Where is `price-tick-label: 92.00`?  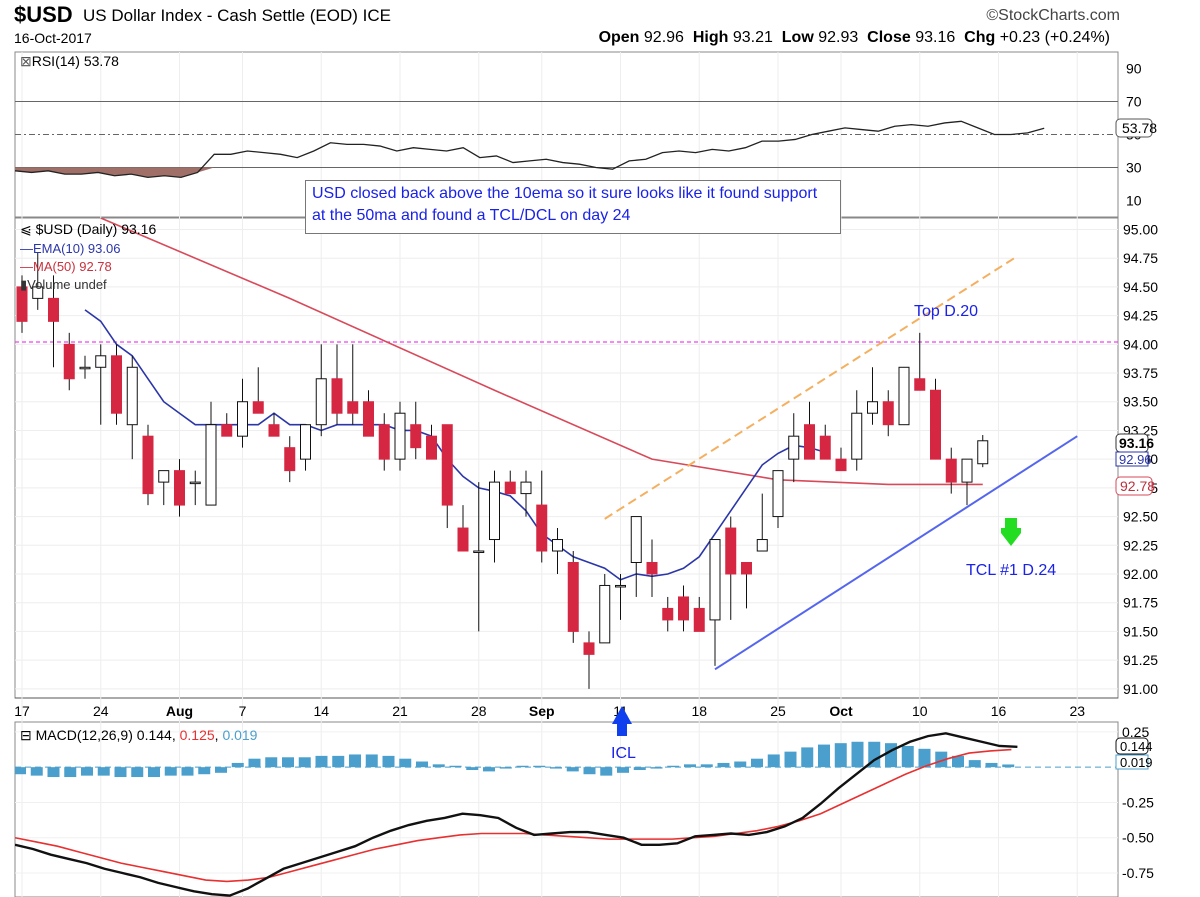
price-tick-label: 92.00 is located at coordinates (1140, 574).